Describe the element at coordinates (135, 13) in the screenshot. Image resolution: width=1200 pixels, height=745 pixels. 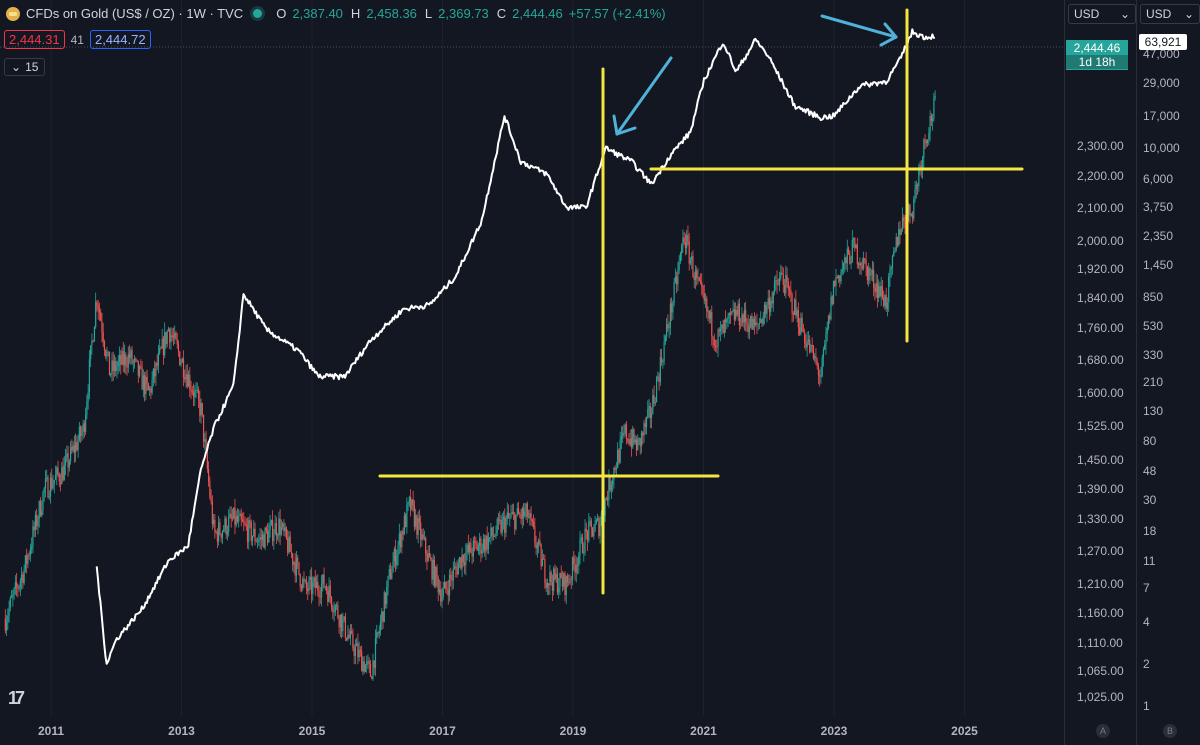
I see `symbol-title: CFDs on Gold (US$ / OZ) · 1W · TVC` at that location.